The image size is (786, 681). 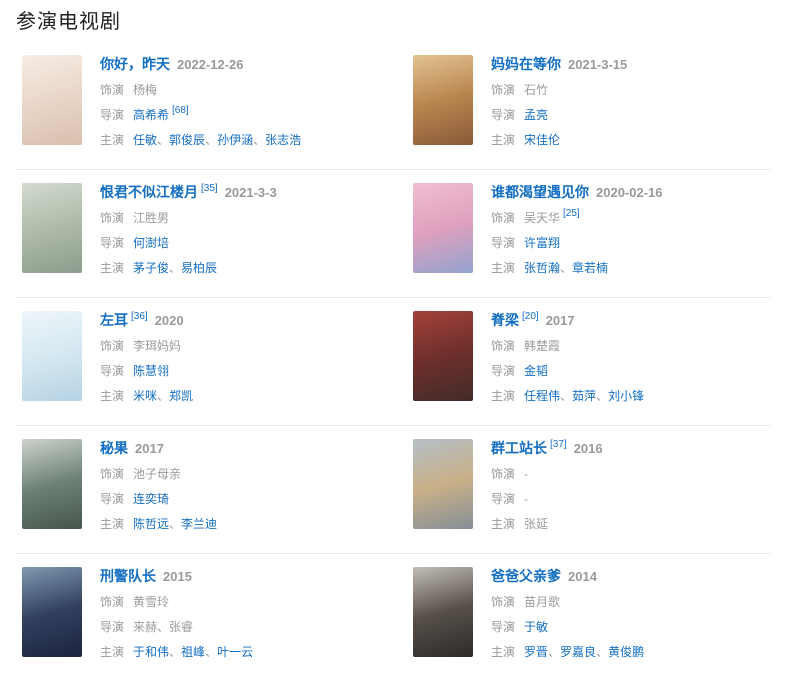 What do you see at coordinates (542, 140) in the screenshot?
I see `person-link: 宋佳伦` at bounding box center [542, 140].